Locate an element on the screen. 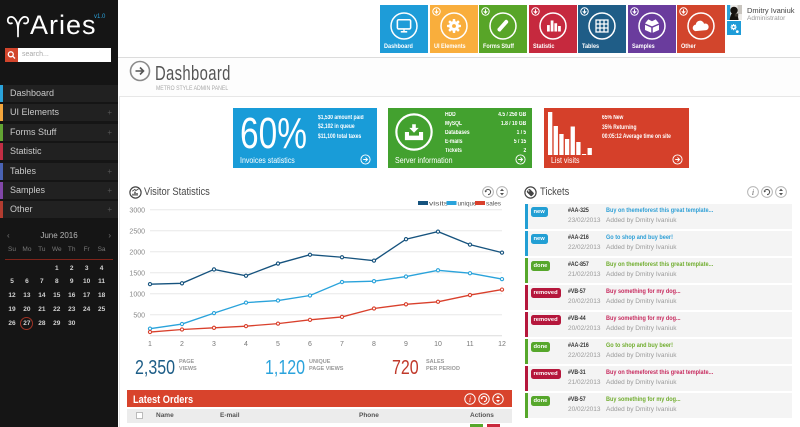  svg-text: visits is located at coordinates (439, 204).